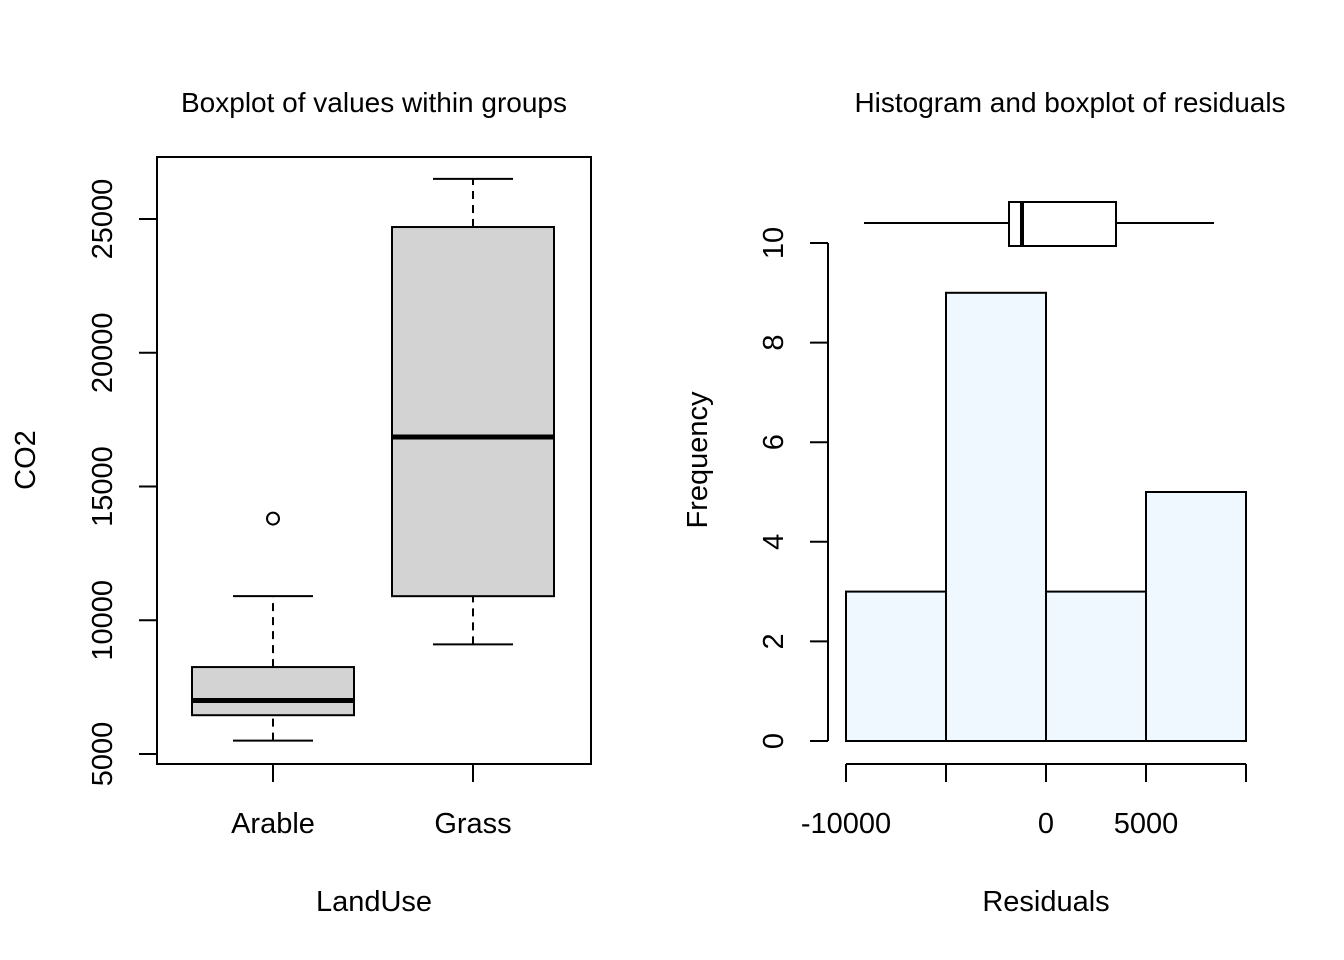  Describe the element at coordinates (103, 352) in the screenshot. I see `boxplot-y-tick-label: 20000` at that location.